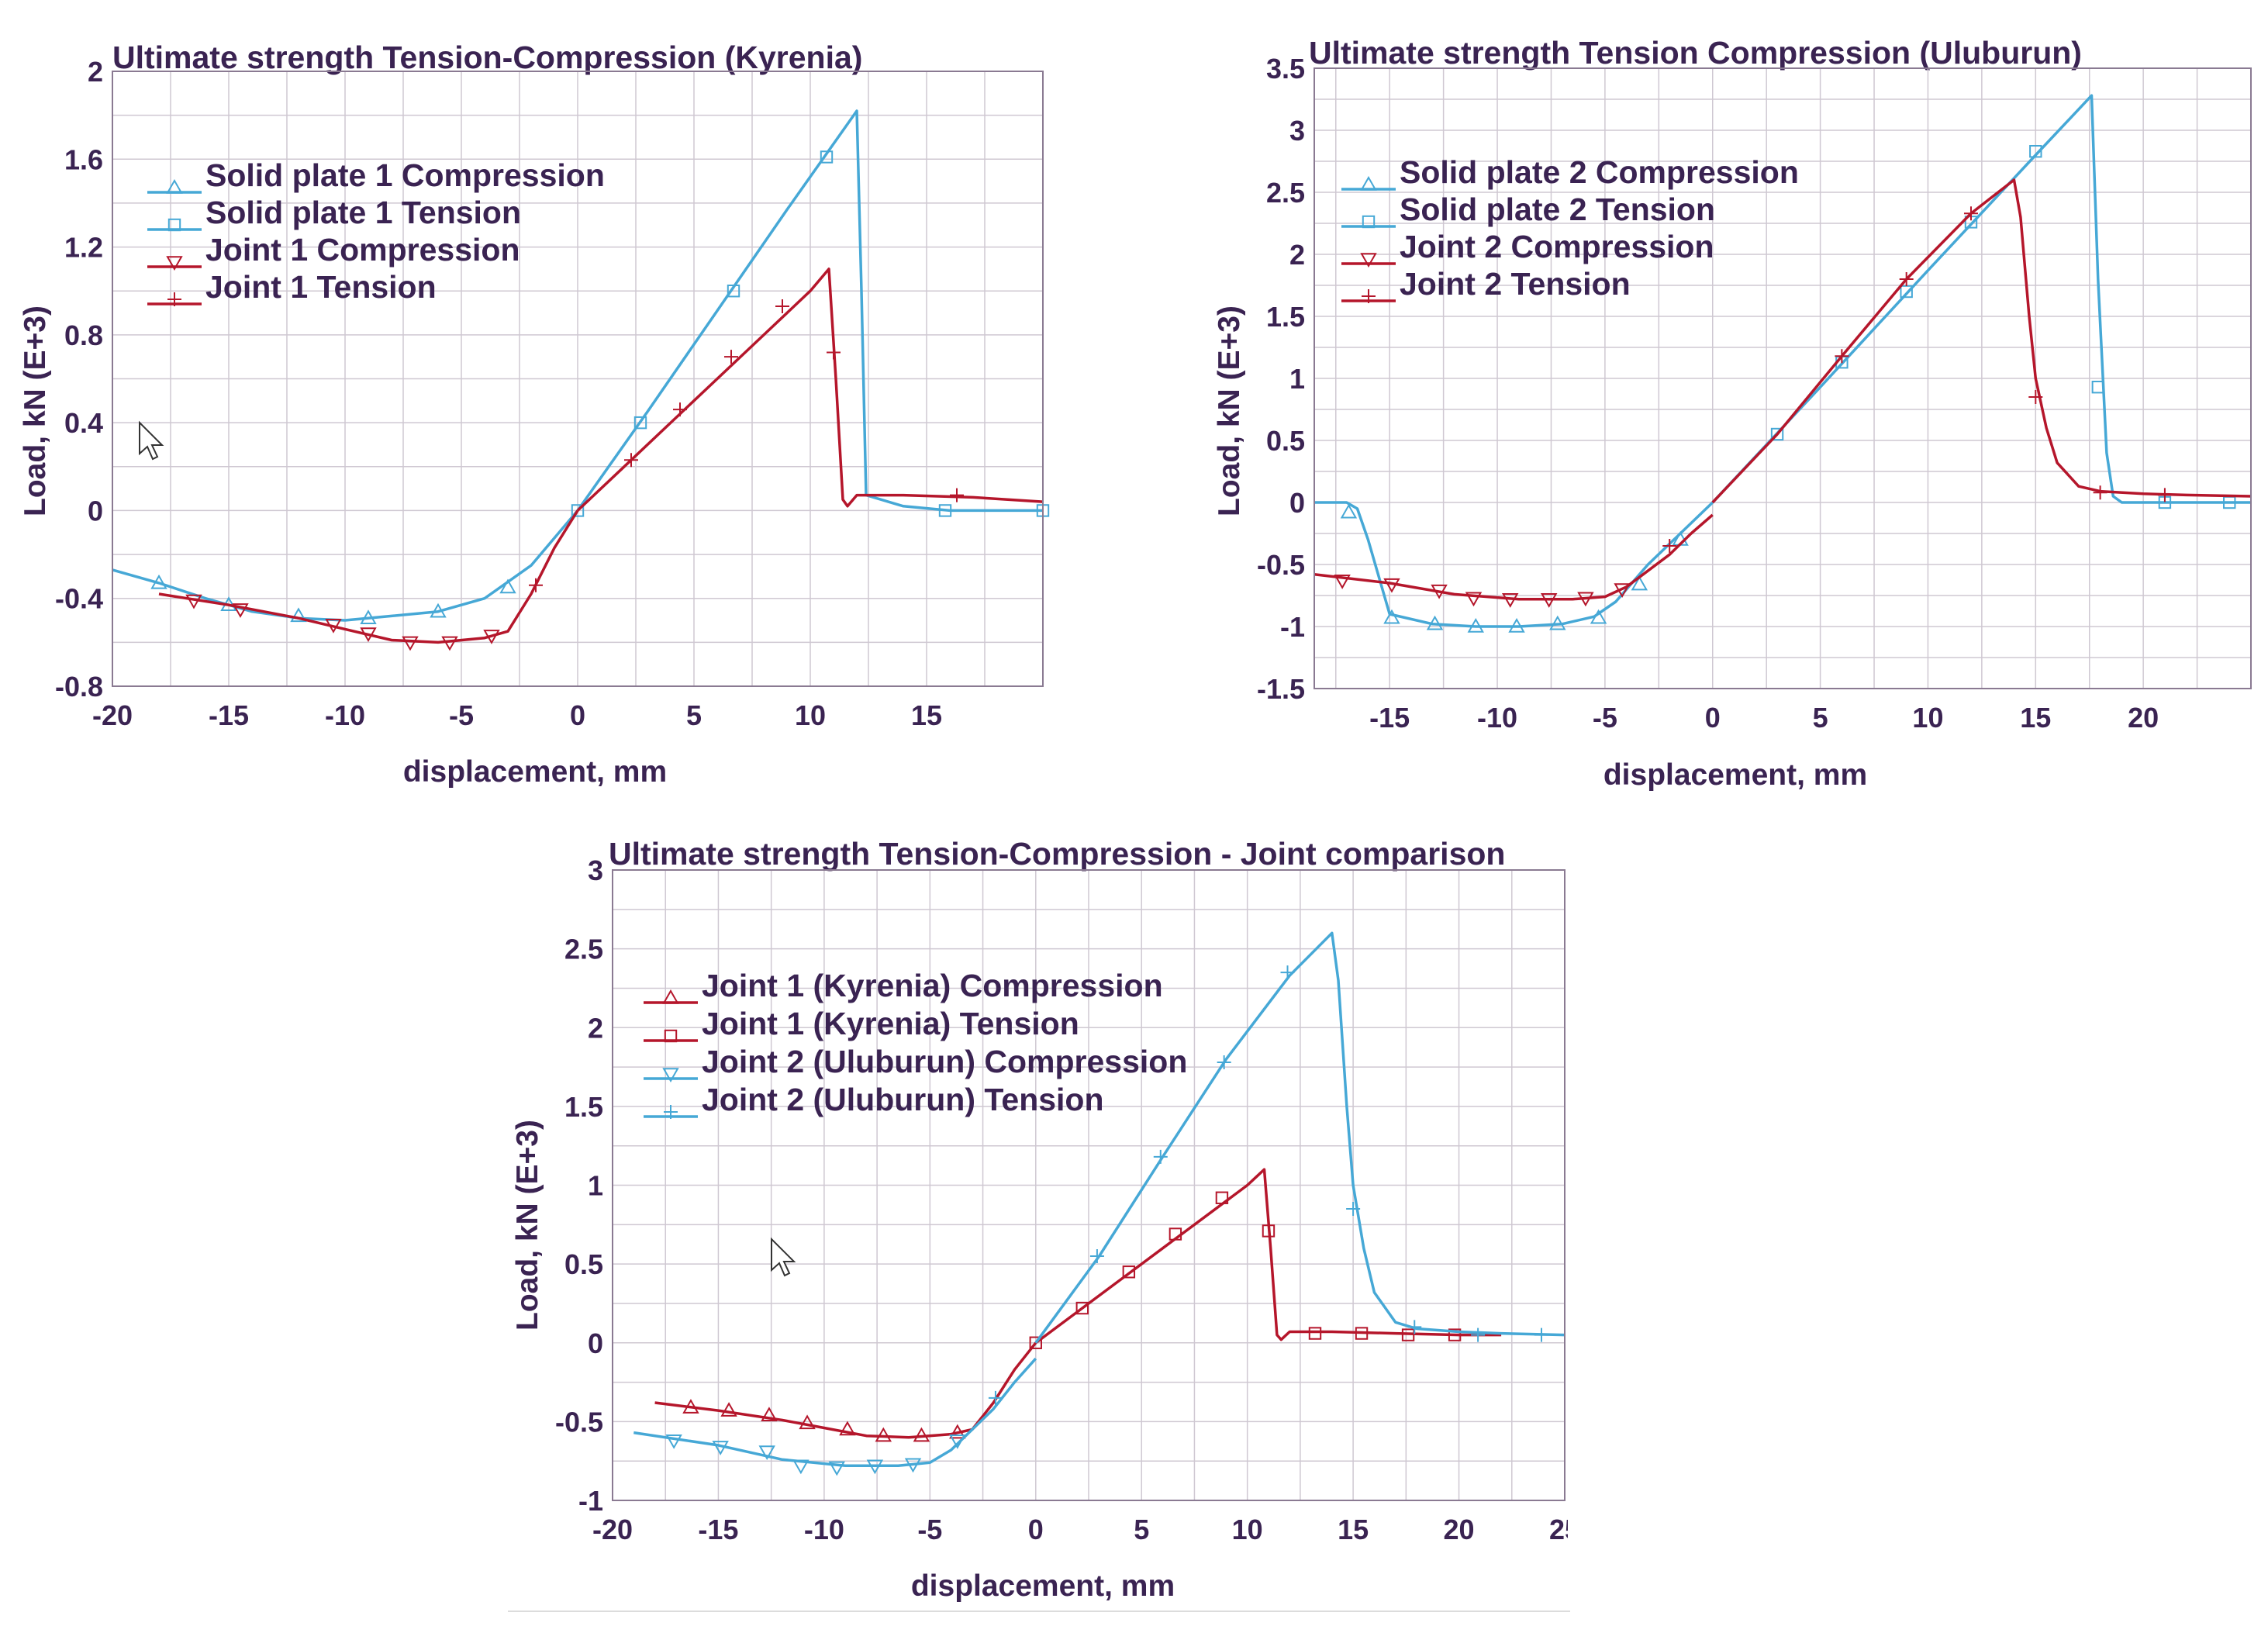  Describe the element at coordinates (83, 335) in the screenshot. I see `y-tick-label: 0.8` at that location.